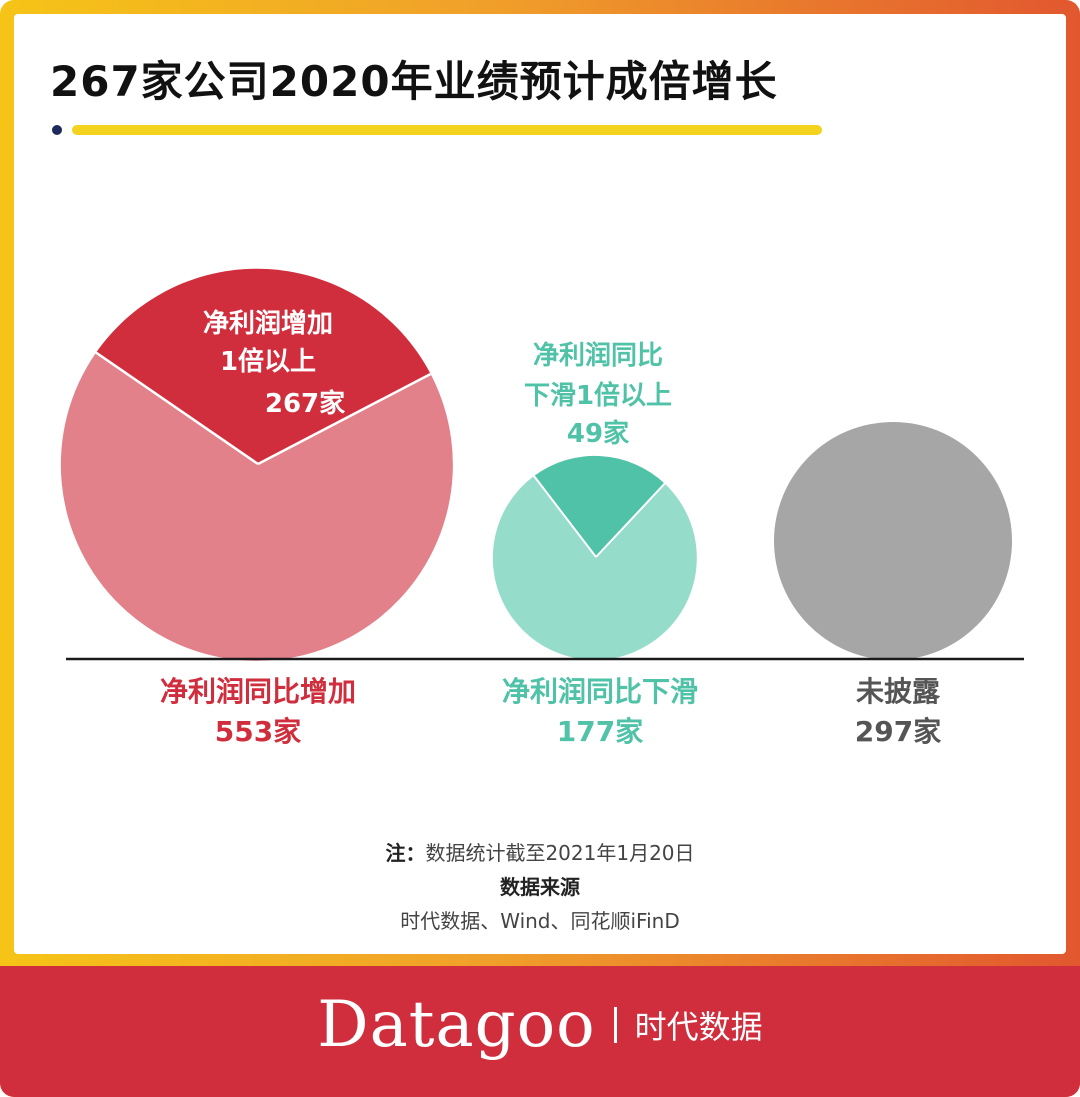 This screenshot has width=1080, height=1097. I want to click on note-text: 数据统计截至2021年1月20日, so click(560, 853).